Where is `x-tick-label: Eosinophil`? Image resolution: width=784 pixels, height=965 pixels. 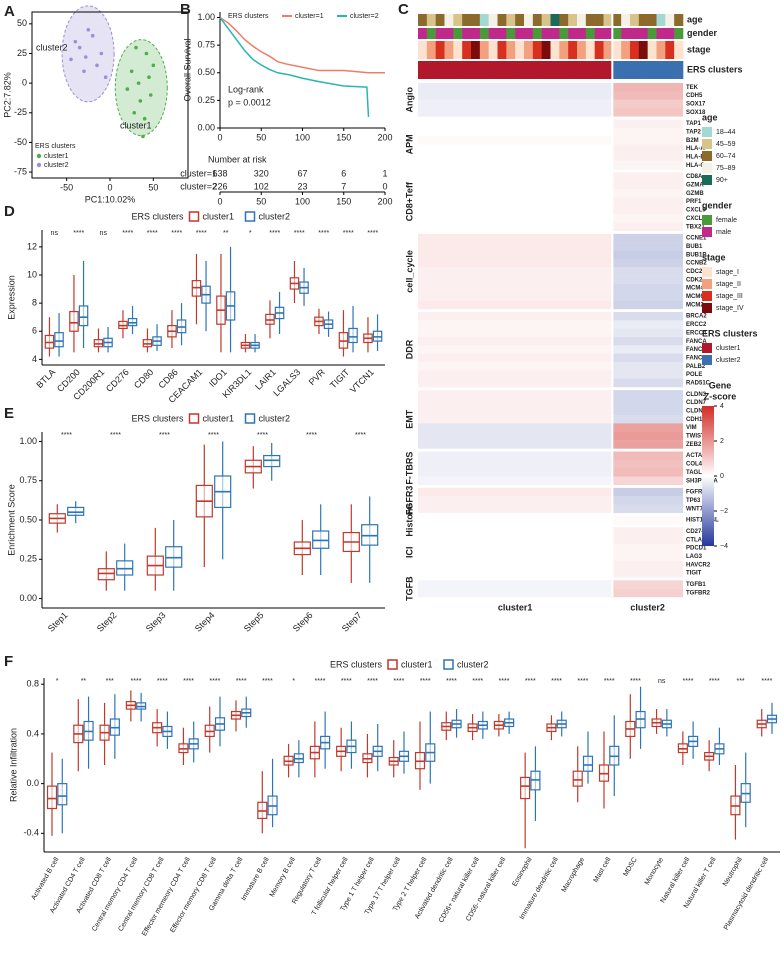
x-tick-label: Eosinophil is located at coordinates (522, 872).